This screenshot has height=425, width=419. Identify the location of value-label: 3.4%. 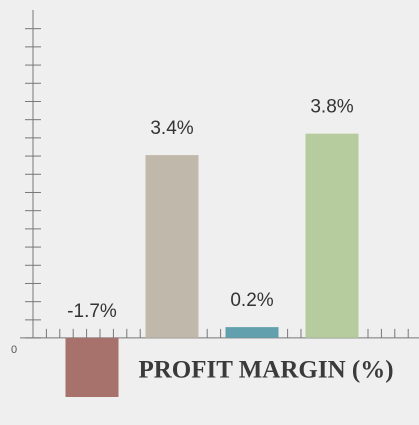
(171, 128).